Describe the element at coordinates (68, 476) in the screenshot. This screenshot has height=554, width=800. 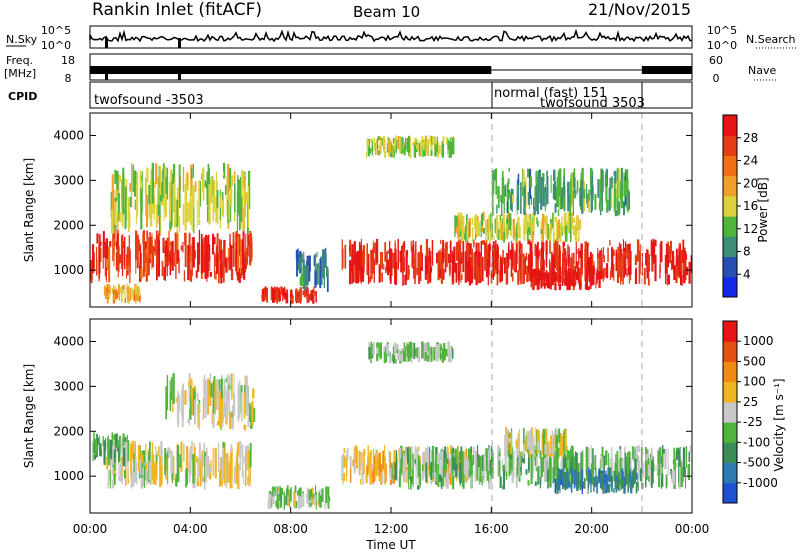
I see `y-tick-label: 1000` at that location.